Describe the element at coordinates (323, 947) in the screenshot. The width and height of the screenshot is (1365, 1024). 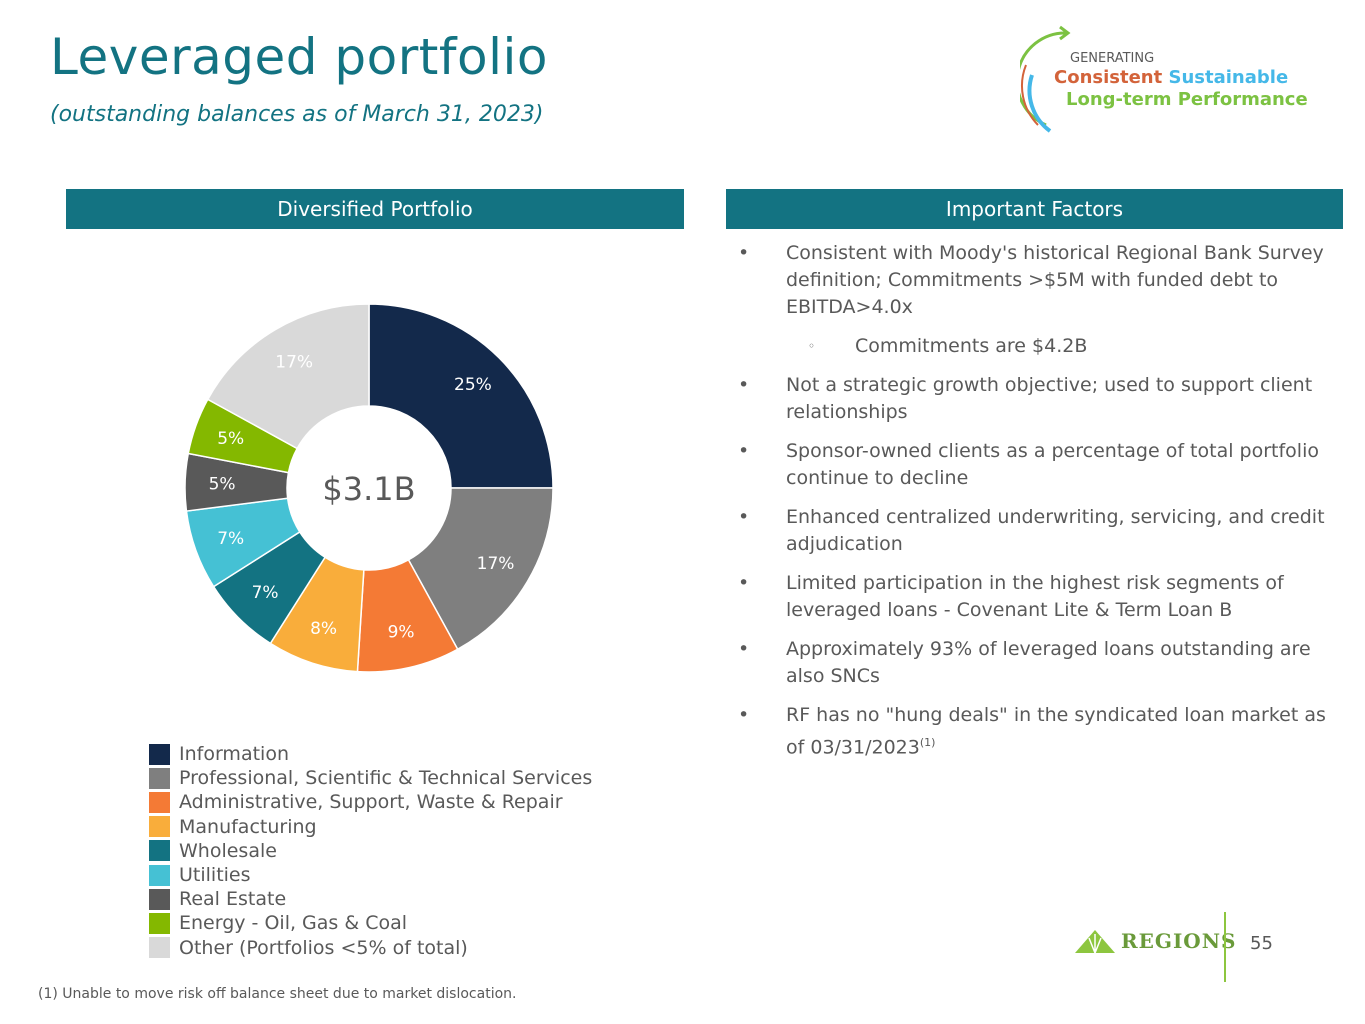
I see `legend-label: Other (Portfolios <5% of total)` at that location.